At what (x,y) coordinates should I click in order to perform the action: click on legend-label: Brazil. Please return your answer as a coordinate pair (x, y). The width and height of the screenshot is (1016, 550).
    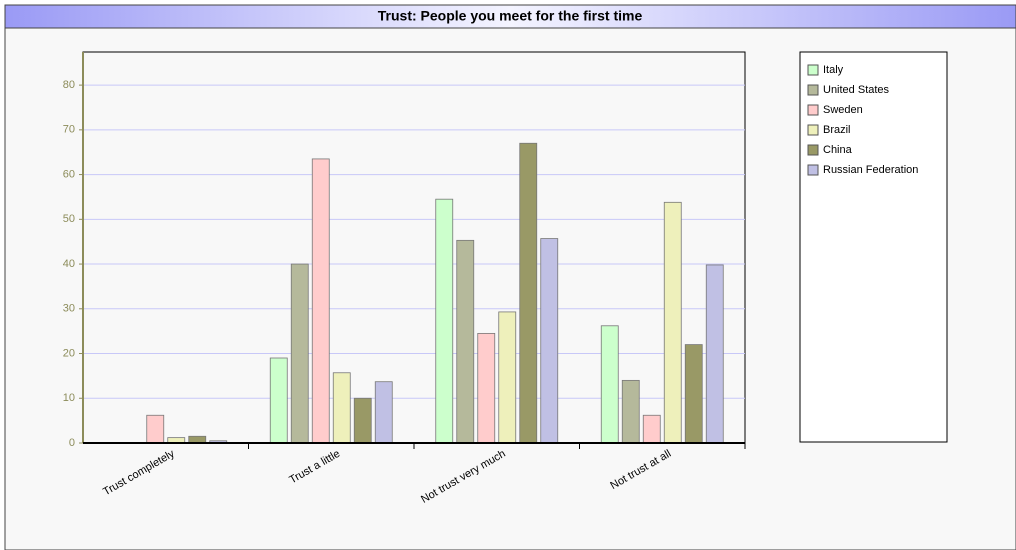
    Looking at the image, I should click on (837, 130).